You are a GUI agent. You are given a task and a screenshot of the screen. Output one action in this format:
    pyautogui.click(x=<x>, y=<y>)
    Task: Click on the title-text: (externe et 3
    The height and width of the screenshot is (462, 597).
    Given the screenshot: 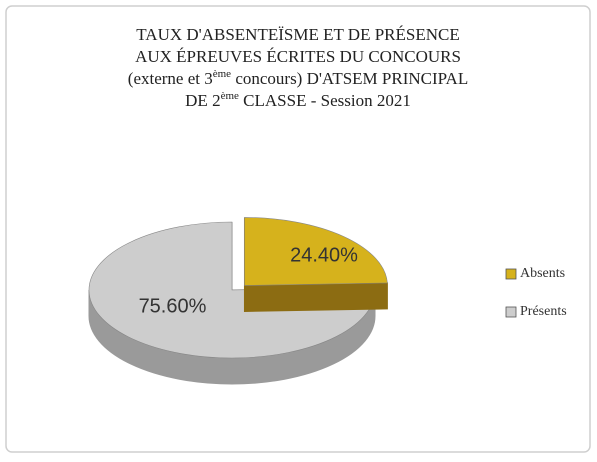 What is the action you would take?
    pyautogui.click(x=170, y=78)
    